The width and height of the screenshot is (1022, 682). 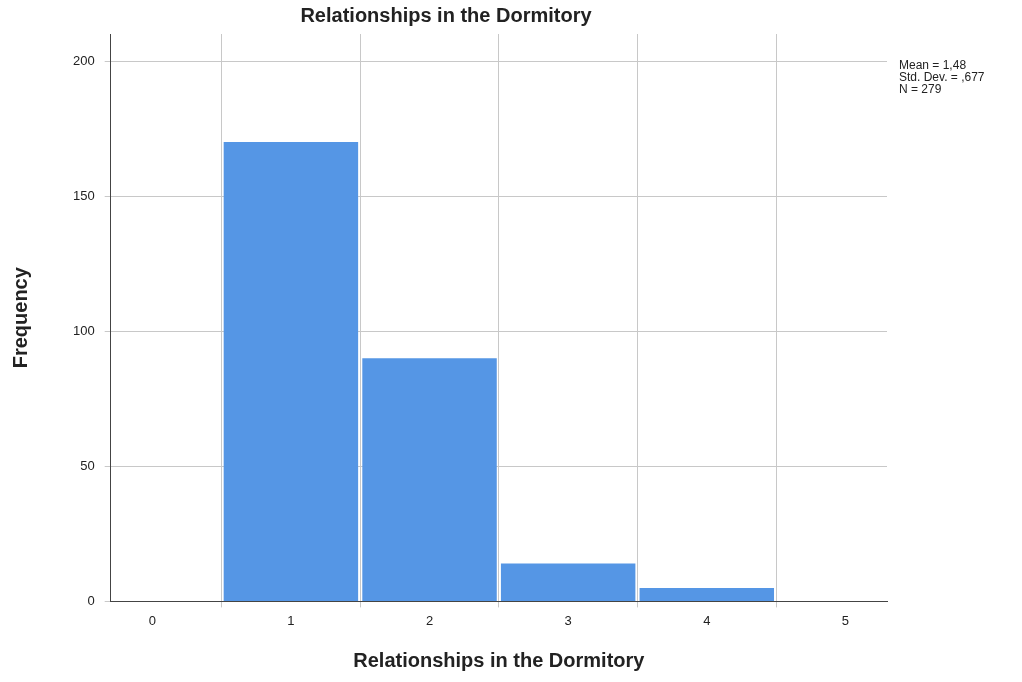 What do you see at coordinates (83, 330) in the screenshot?
I see `y-tick-label: 100` at bounding box center [83, 330].